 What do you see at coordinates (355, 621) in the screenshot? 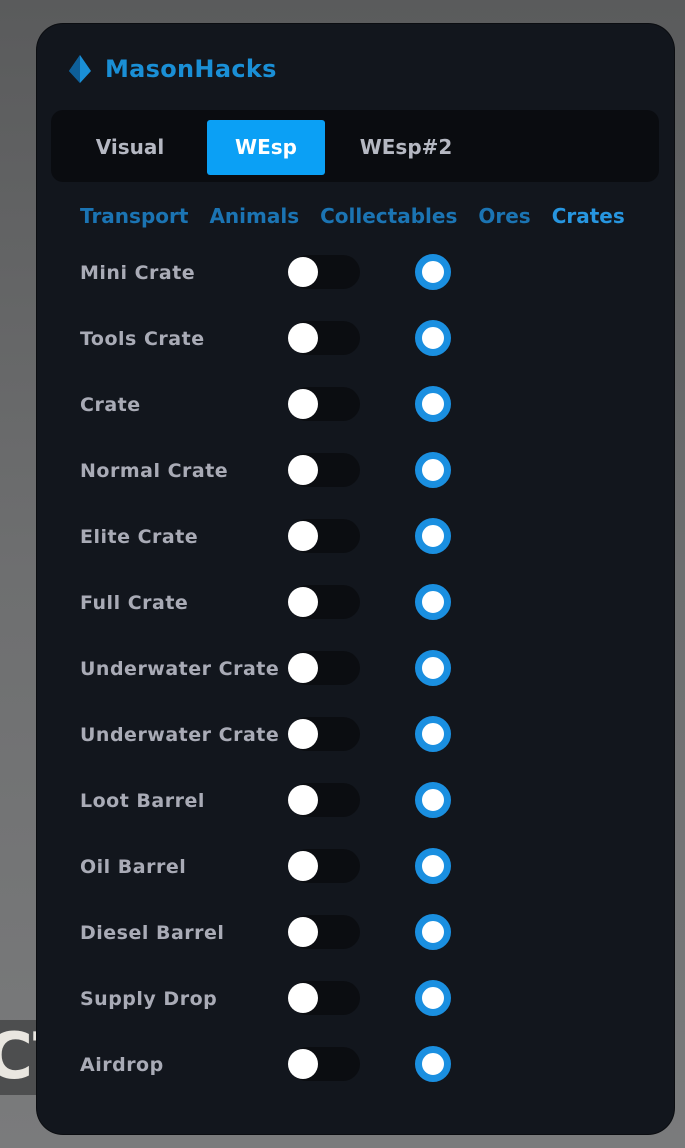
I see `list-item: Full Crate` at bounding box center [355, 621].